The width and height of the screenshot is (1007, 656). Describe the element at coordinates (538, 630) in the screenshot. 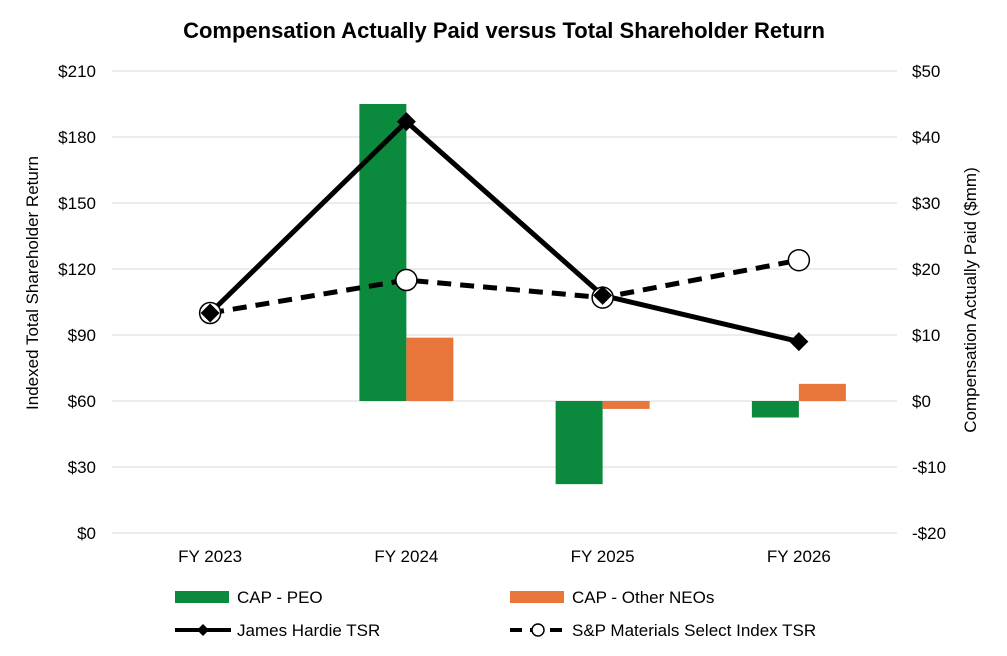

I see `legend-marker-s-p-materials-select-index-tsr` at that location.